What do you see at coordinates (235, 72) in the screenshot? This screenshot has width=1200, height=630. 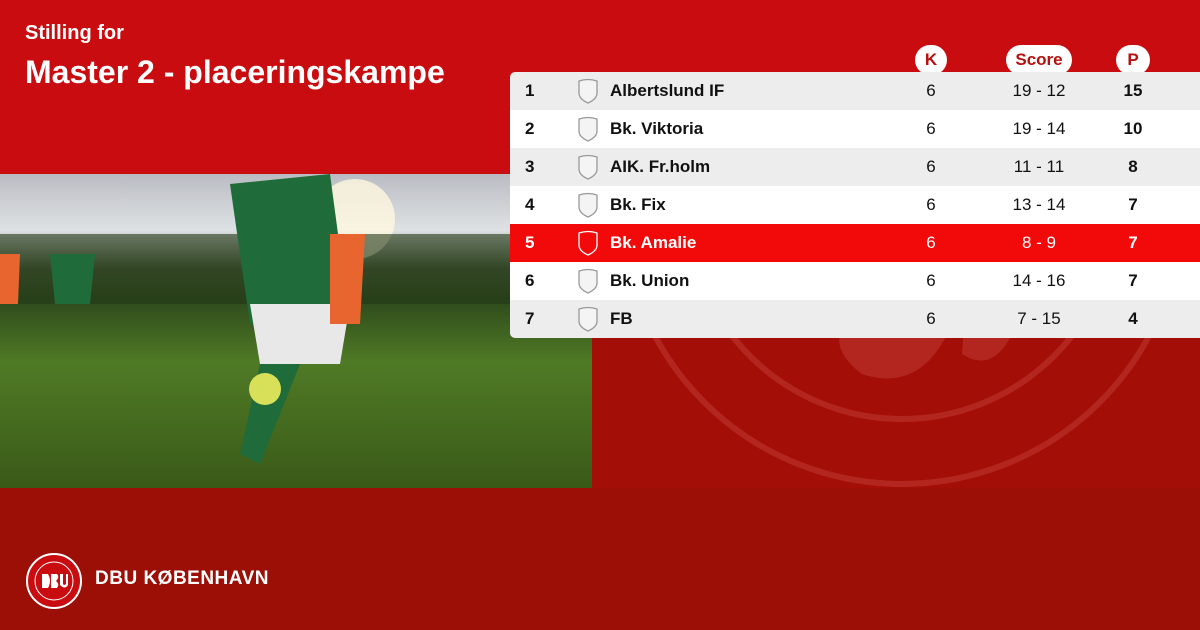 I see `page-title: Master 2 - placeringskampe` at bounding box center [235, 72].